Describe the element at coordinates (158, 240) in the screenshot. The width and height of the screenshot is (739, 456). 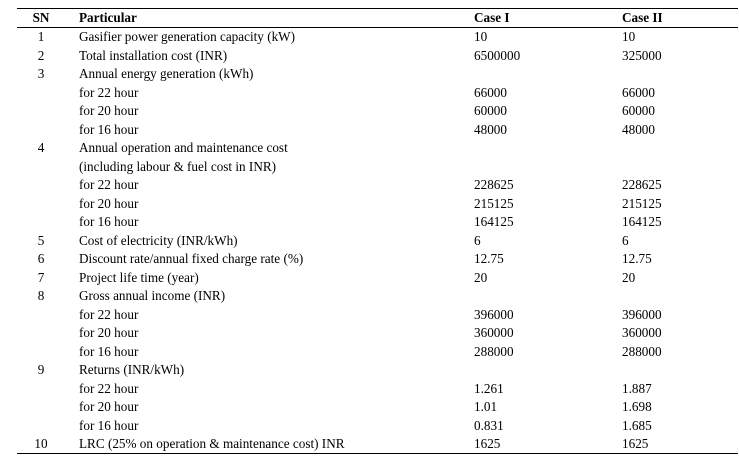
I see `cell-particular: Cost of electricity (INR/kWh)` at that location.